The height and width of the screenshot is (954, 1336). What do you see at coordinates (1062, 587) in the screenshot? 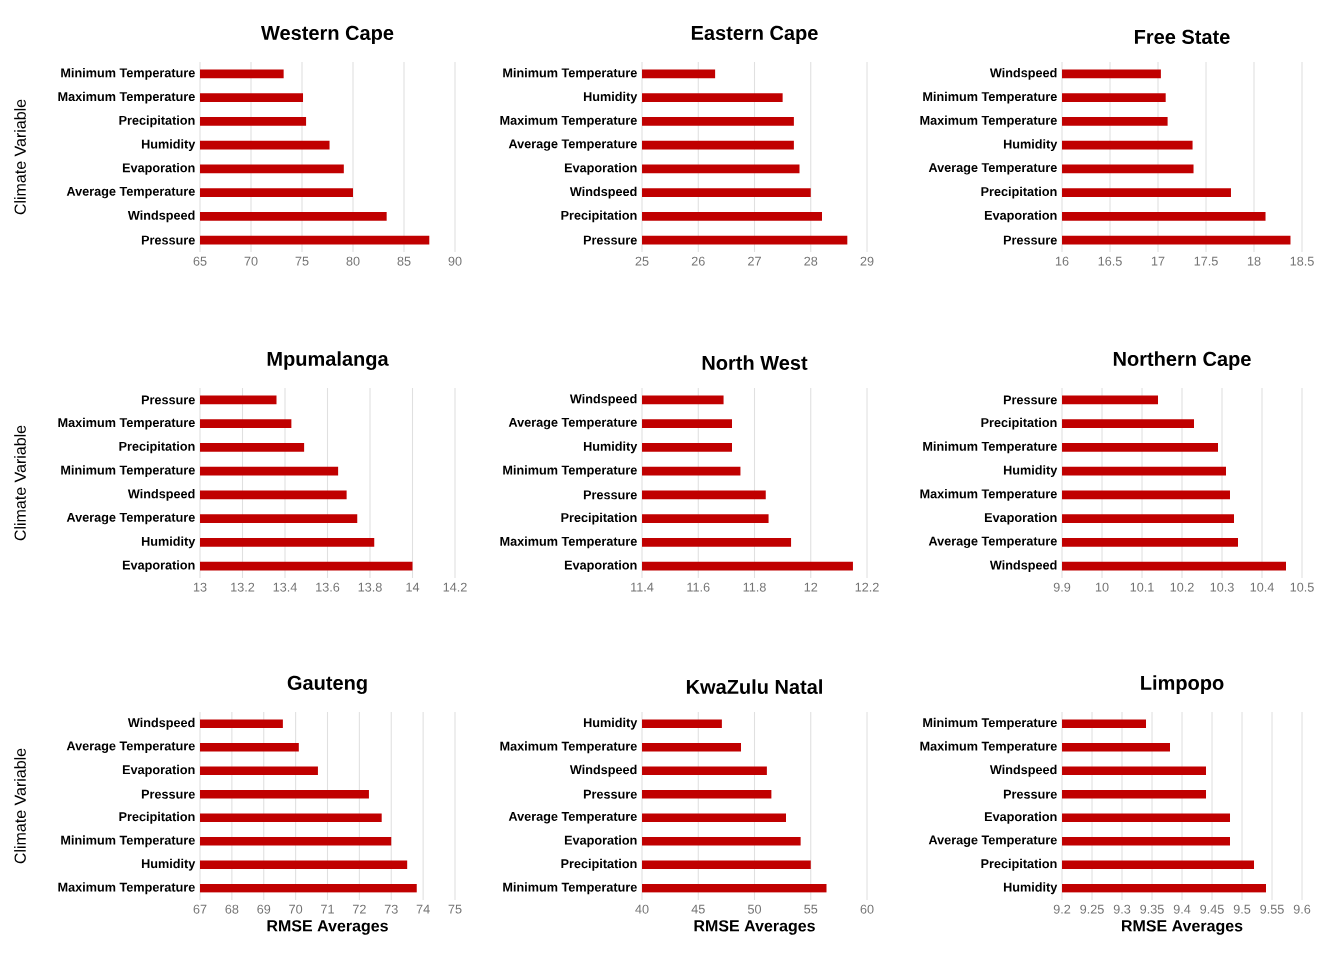
I see `x-tick-label: 9.9` at bounding box center [1062, 587].